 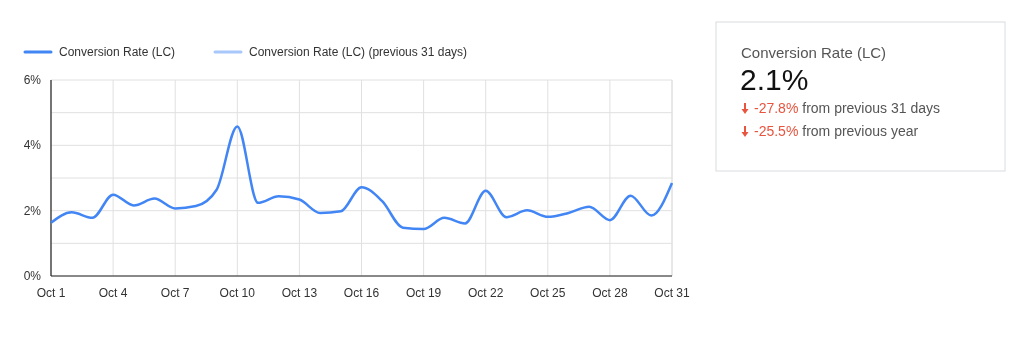 I want to click on y-tick-label: 6%, so click(x=32, y=80).